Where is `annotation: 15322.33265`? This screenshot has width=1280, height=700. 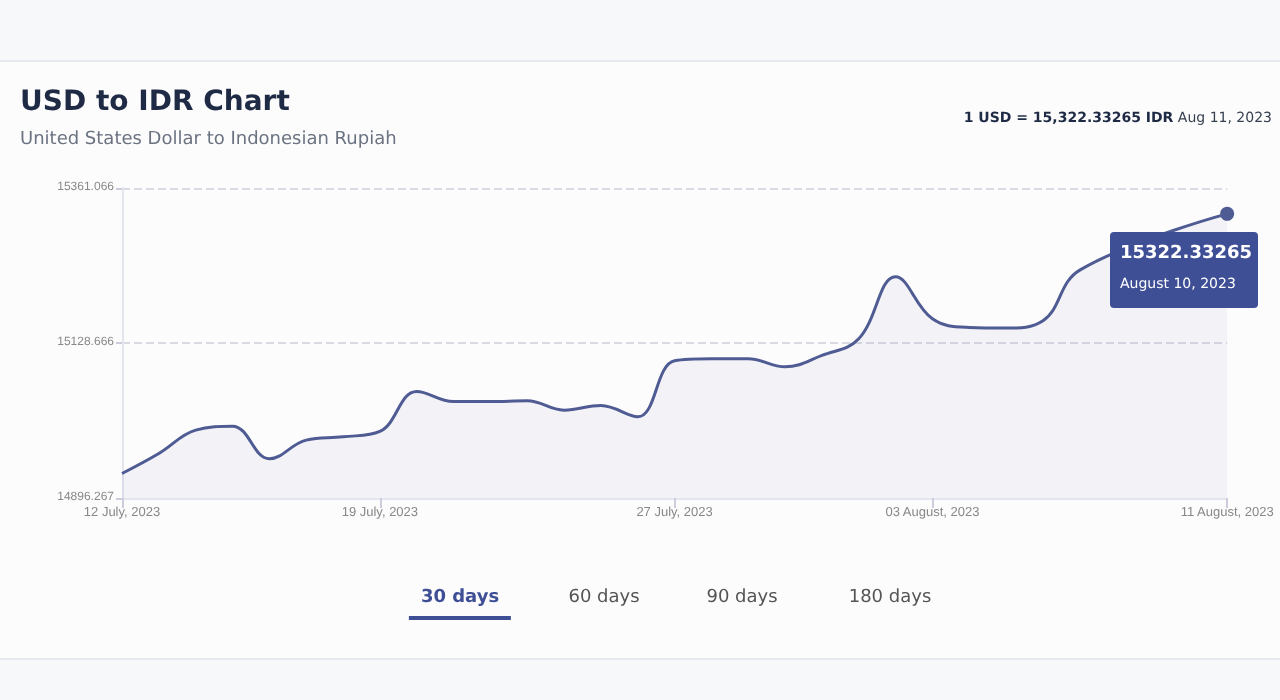 annotation: 15322.33265 is located at coordinates (1186, 254).